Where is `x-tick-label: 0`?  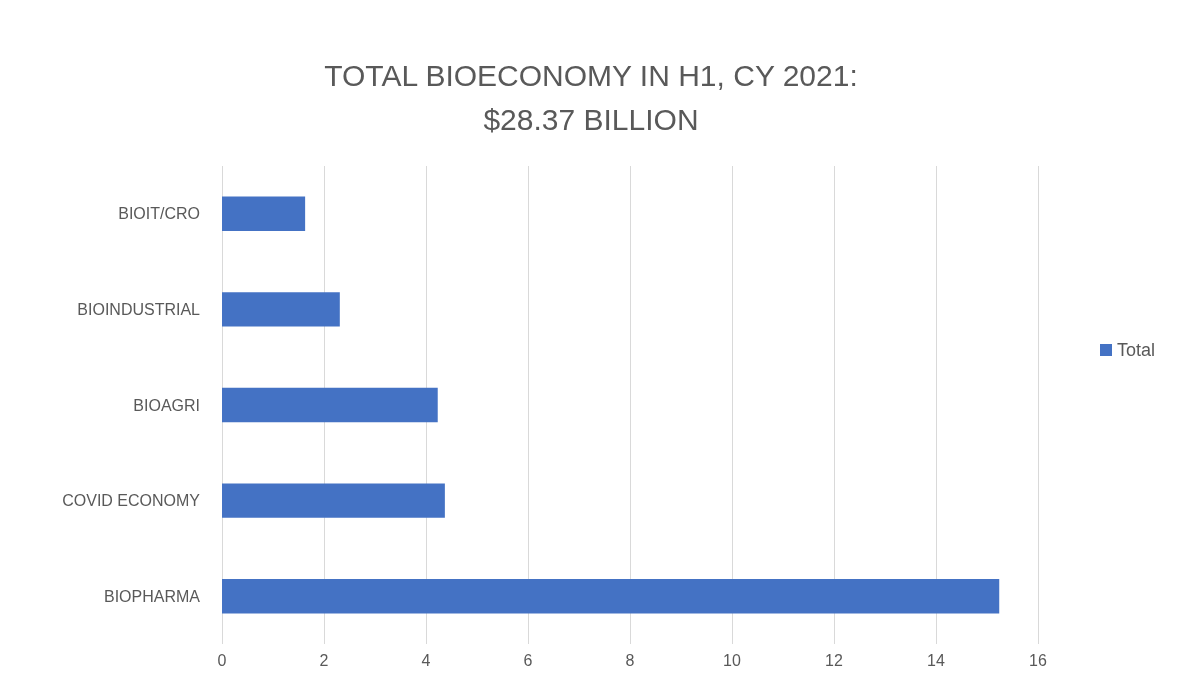 x-tick-label: 0 is located at coordinates (222, 660).